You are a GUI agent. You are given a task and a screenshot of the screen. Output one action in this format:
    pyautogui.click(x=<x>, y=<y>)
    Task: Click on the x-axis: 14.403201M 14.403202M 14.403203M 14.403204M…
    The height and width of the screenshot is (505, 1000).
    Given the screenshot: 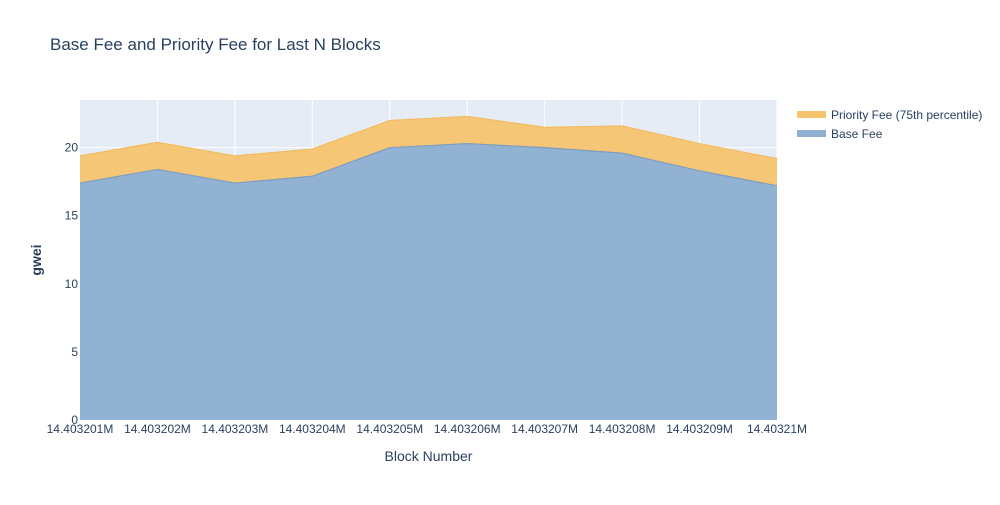 What is the action you would take?
    pyautogui.click(x=427, y=429)
    